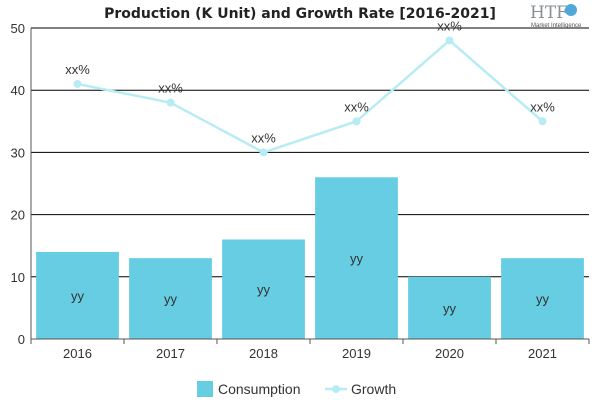 This screenshot has width=600, height=400. I want to click on y-tick-label: 0, so click(21, 339).